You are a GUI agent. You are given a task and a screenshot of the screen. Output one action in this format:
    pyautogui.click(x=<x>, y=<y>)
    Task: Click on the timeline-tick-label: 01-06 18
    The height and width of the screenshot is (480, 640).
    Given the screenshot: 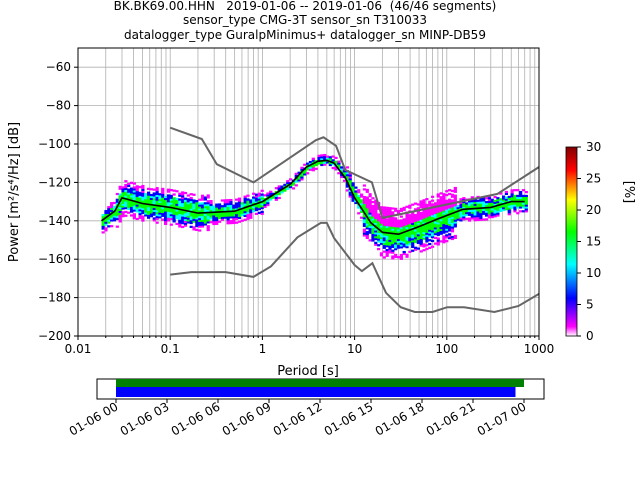 What is the action you would take?
    pyautogui.click(x=400, y=418)
    